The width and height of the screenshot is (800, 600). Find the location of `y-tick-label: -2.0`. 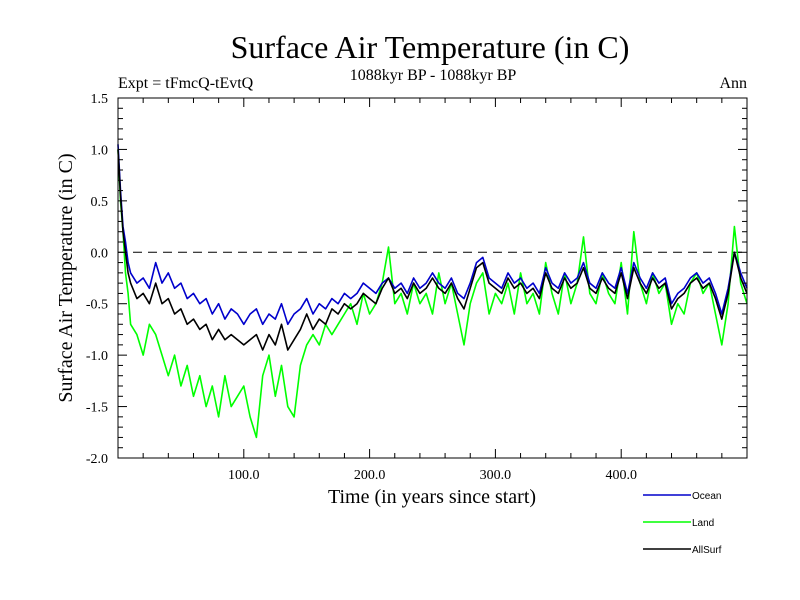

y-tick-label: -2.0 is located at coordinates (97, 459).